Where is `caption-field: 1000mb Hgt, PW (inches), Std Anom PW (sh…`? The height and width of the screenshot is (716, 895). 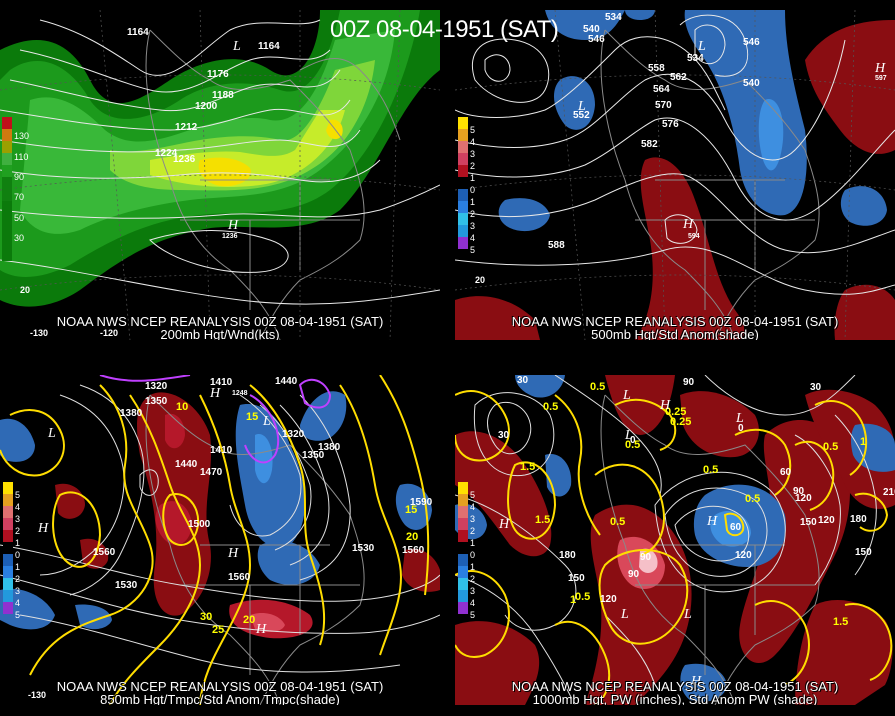 caption-field: 1000mb Hgt, PW (inches), Std Anom PW (sh… is located at coordinates (675, 698).